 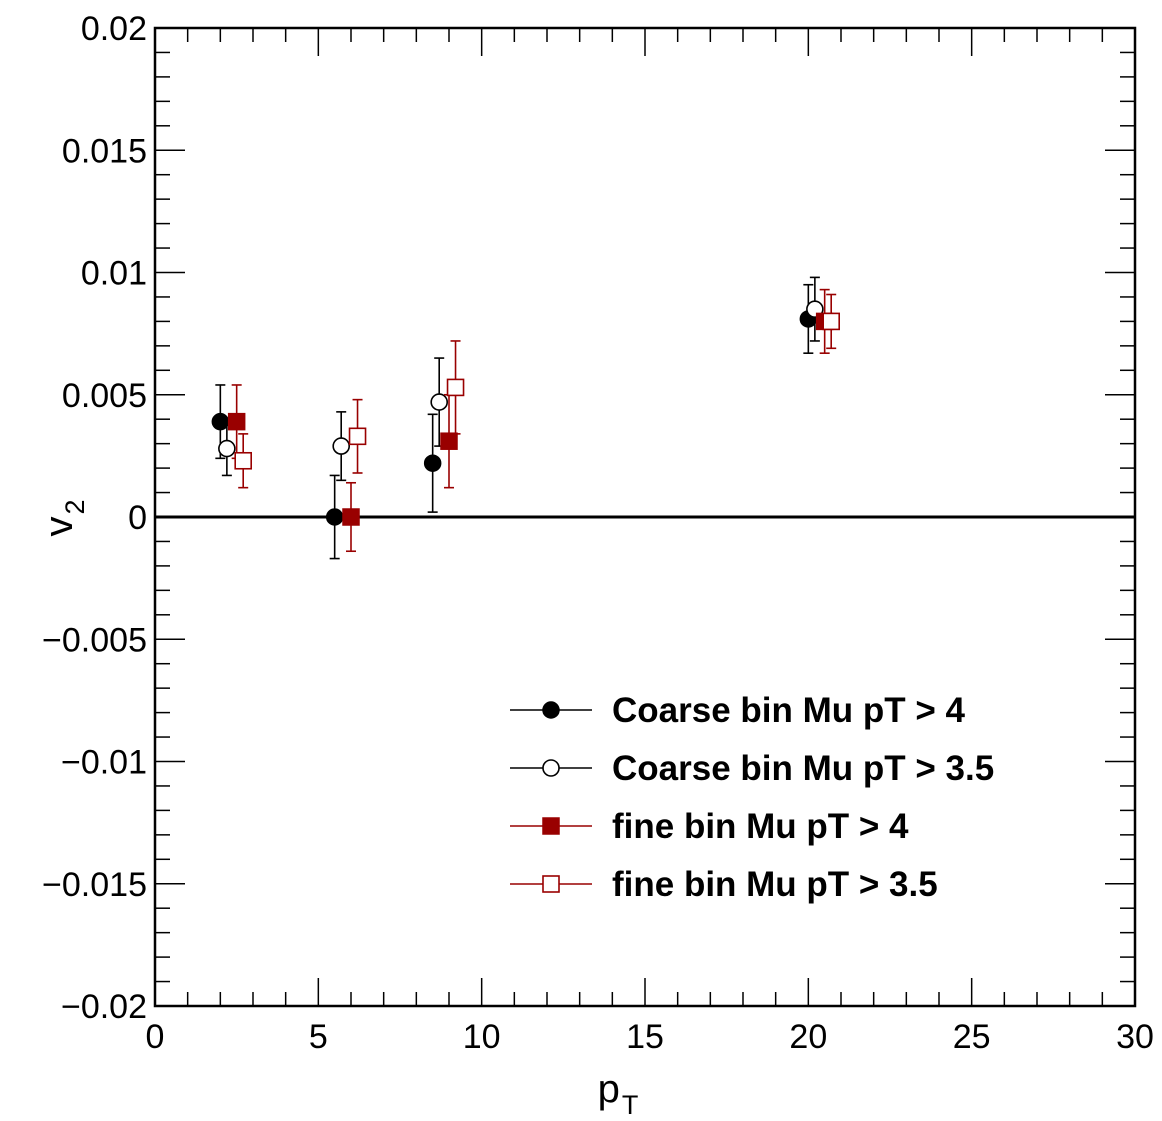 I want to click on legend-label: fine bin Mu pT > 3.5, so click(x=775, y=884).